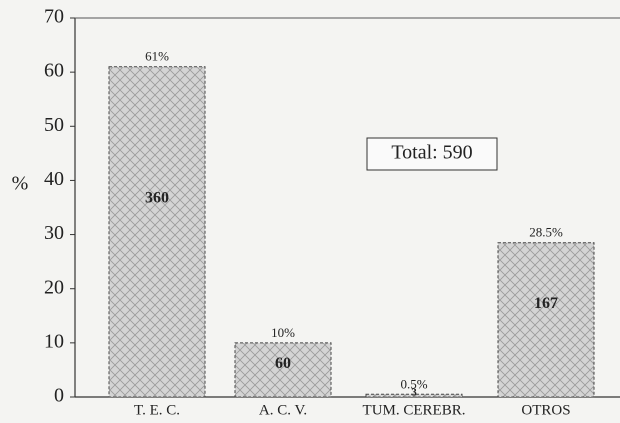 The height and width of the screenshot is (423, 620). What do you see at coordinates (54, 17) in the screenshot?
I see `y-tick-label: 70` at bounding box center [54, 17].